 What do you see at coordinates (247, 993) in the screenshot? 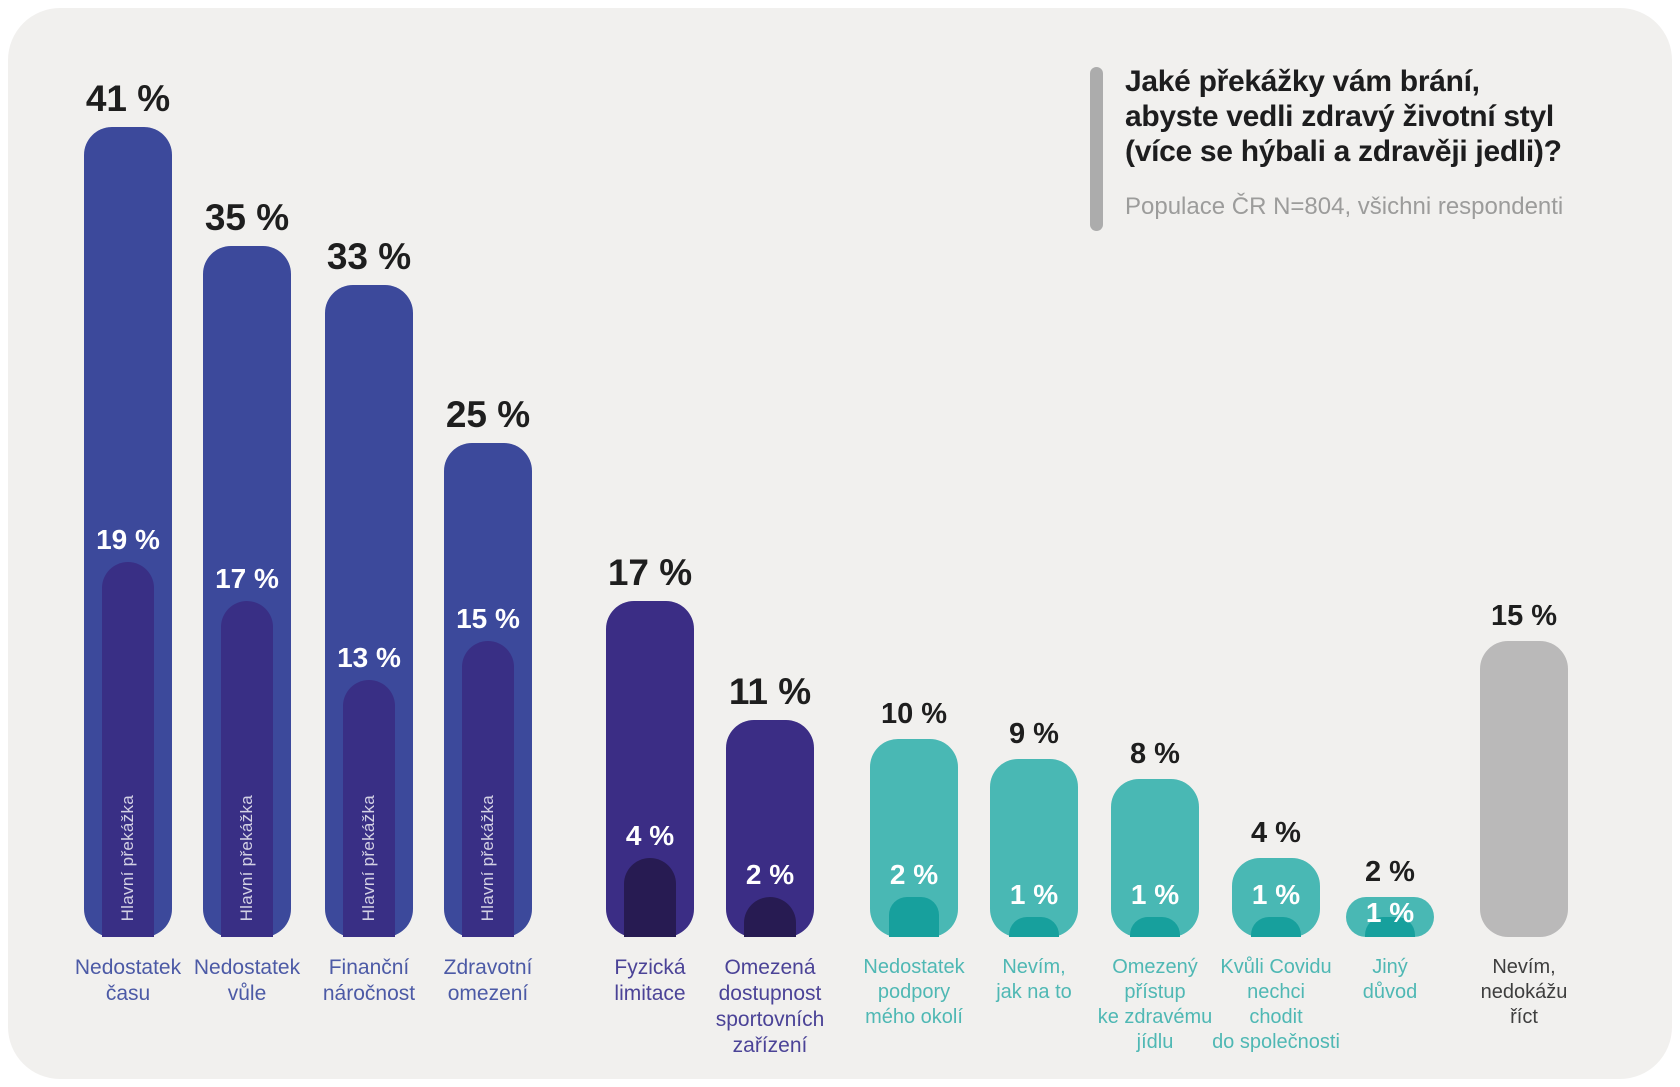
I see `bar-category-label-line: vůle` at bounding box center [247, 993].